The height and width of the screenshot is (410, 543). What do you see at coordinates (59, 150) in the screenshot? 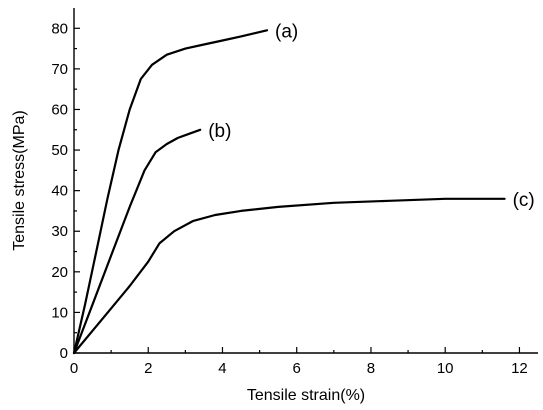
I see `y-tick-label: 50` at bounding box center [59, 150].